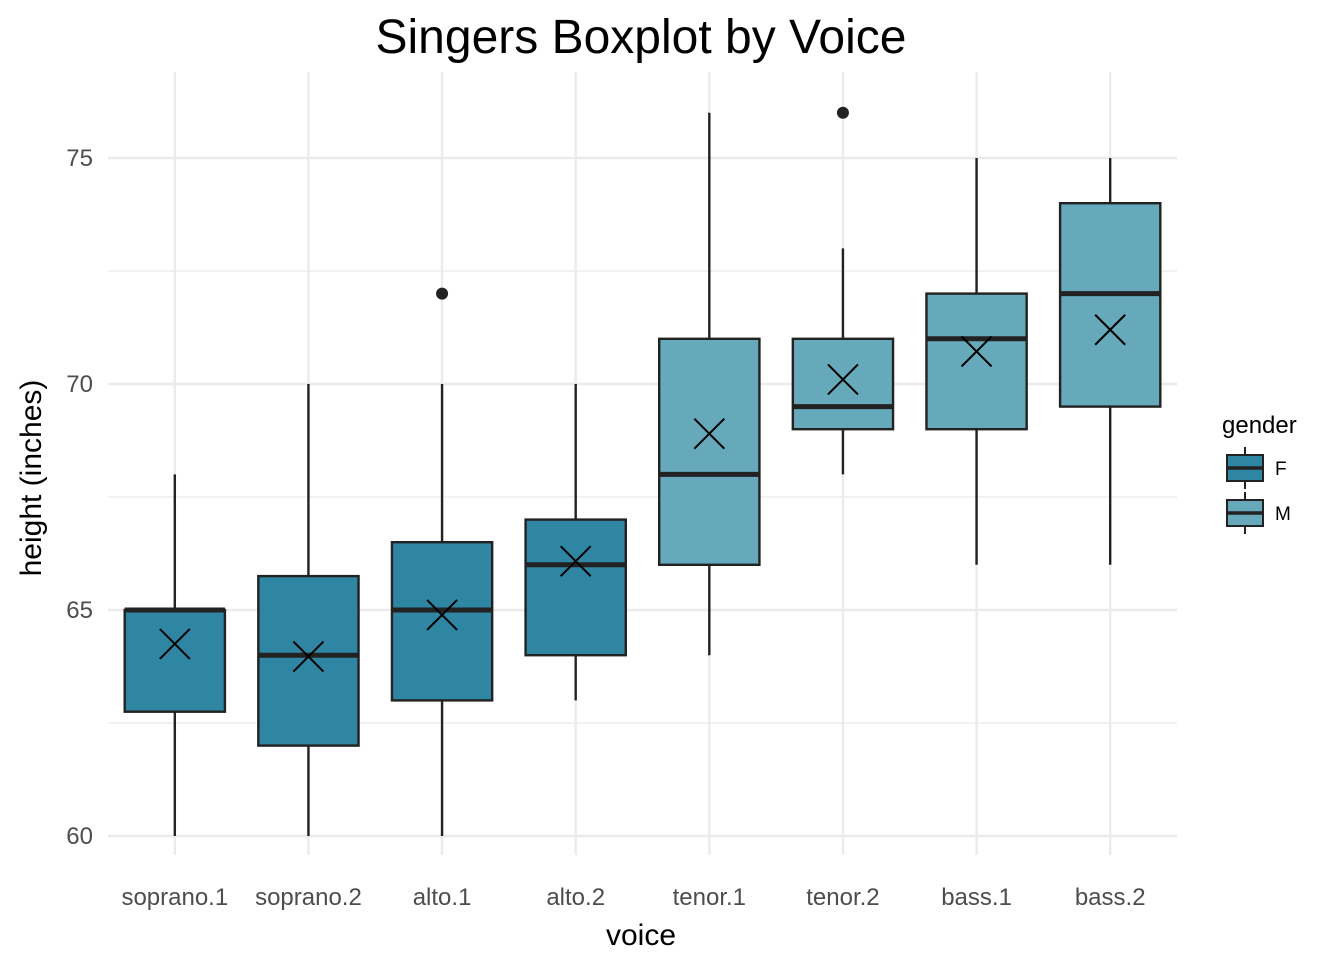 This screenshot has width=1344, height=960. Describe the element at coordinates (842, 897) in the screenshot. I see `x-tick-label: tenor.2` at that location.